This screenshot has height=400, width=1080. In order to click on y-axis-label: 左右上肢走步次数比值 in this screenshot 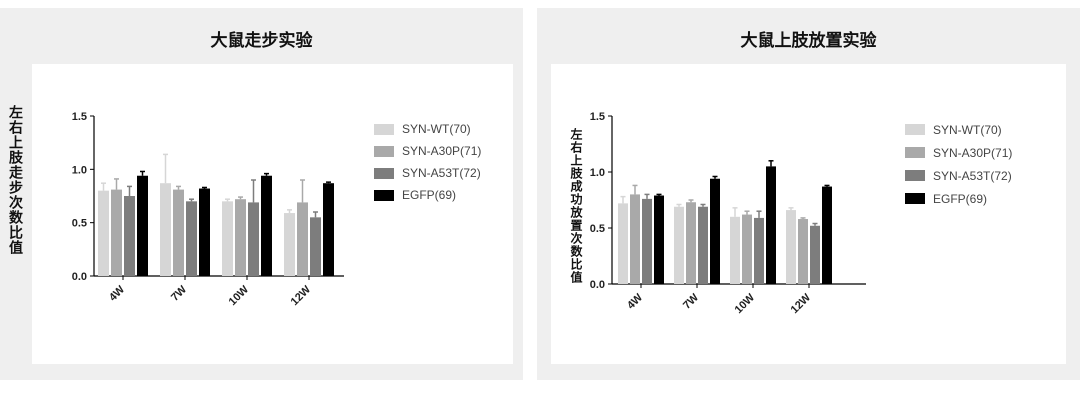, I will do `click(15, 180)`.